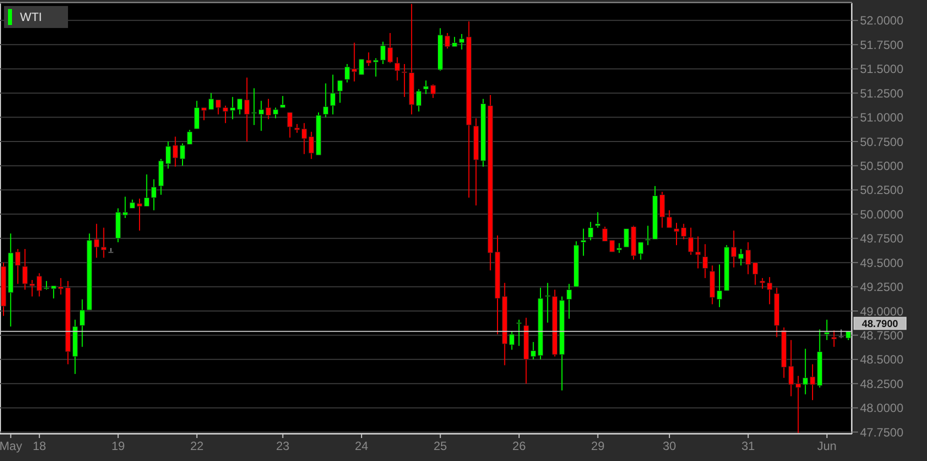 The image size is (927, 461). I want to click on x-tick-label: May, so click(11, 446).